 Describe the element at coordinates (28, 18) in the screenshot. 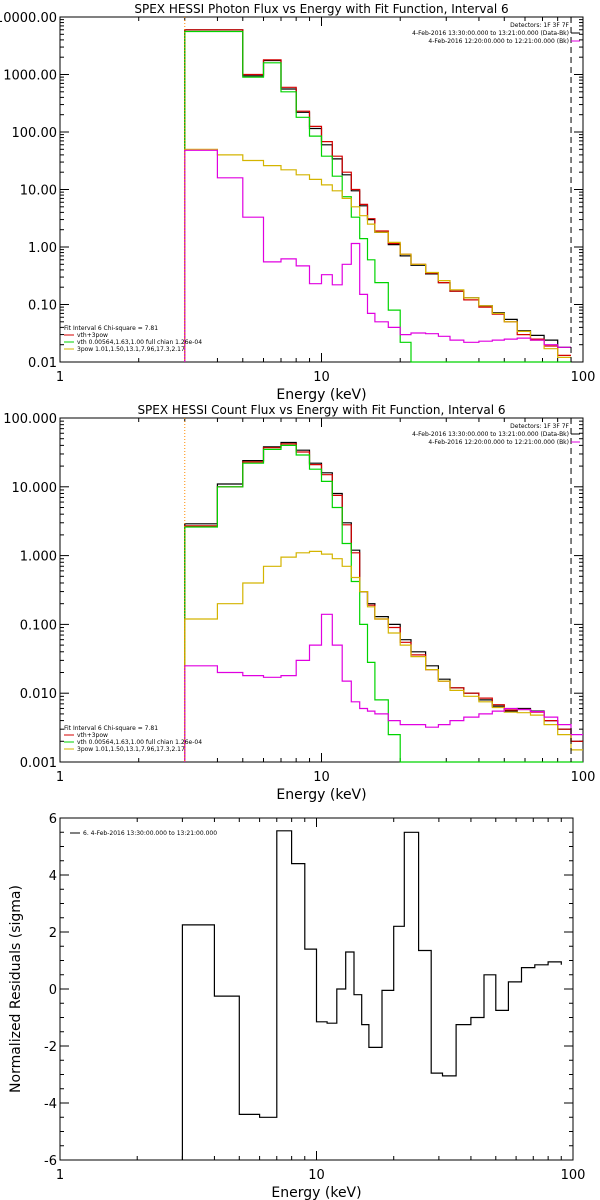

I see `y-tick-label: 10000.00` at that location.